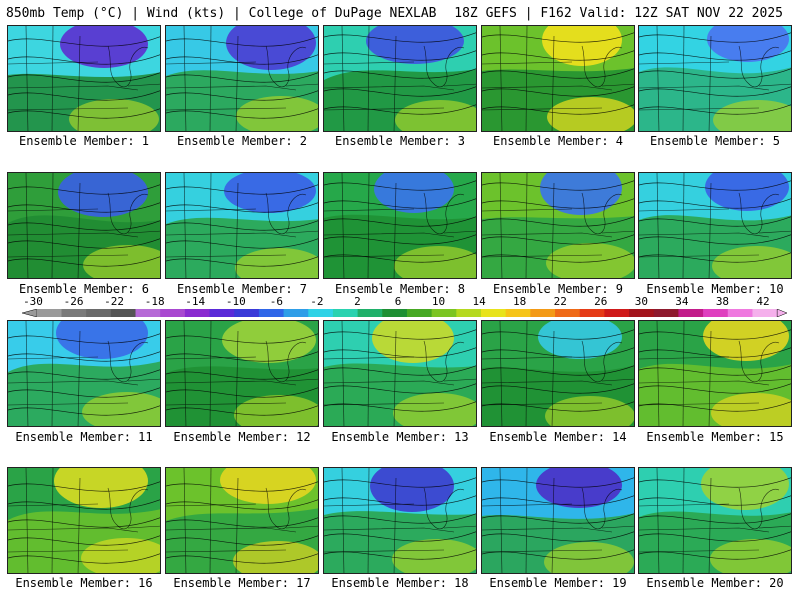 This screenshot has width=800, height=600. Describe the element at coordinates (722, 301) in the screenshot. I see `colorbar-tick-label: 38` at that location.